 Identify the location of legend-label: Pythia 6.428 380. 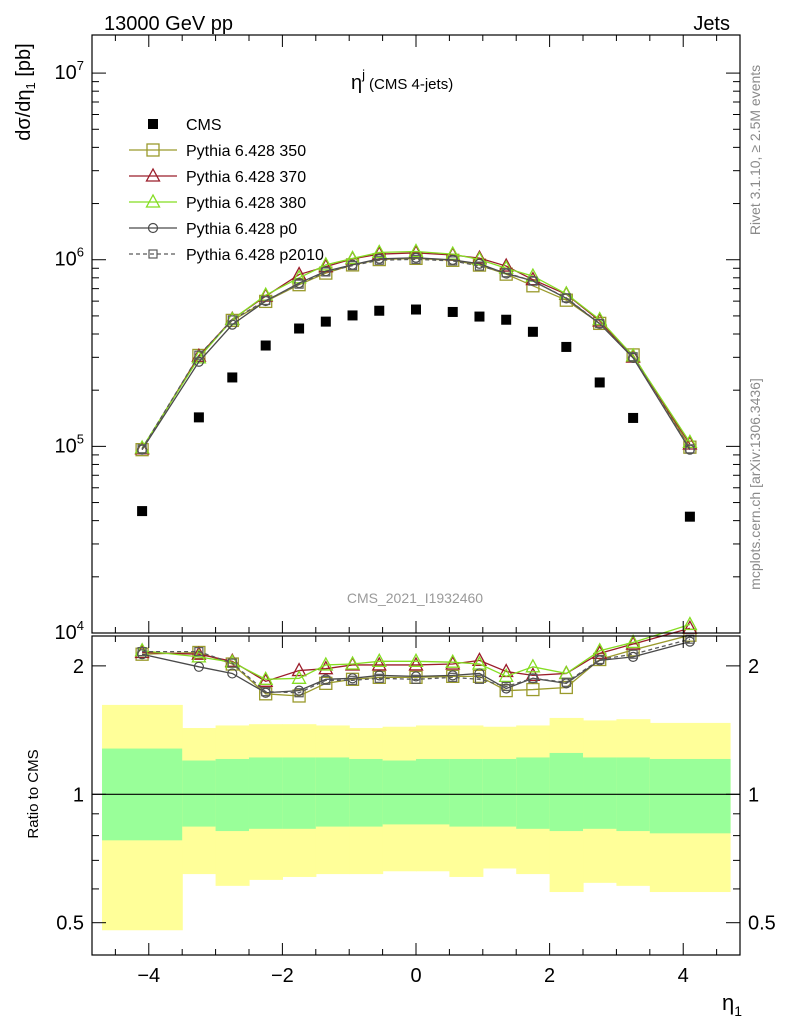
(246, 203).